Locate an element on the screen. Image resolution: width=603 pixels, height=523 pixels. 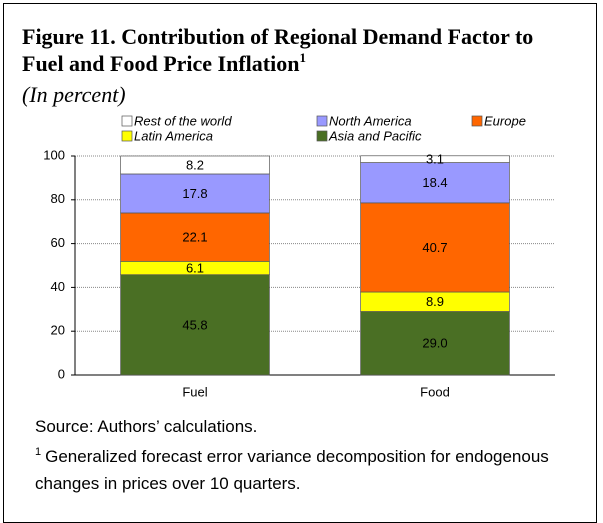
y-tick-label: 20 is located at coordinates (58, 330).